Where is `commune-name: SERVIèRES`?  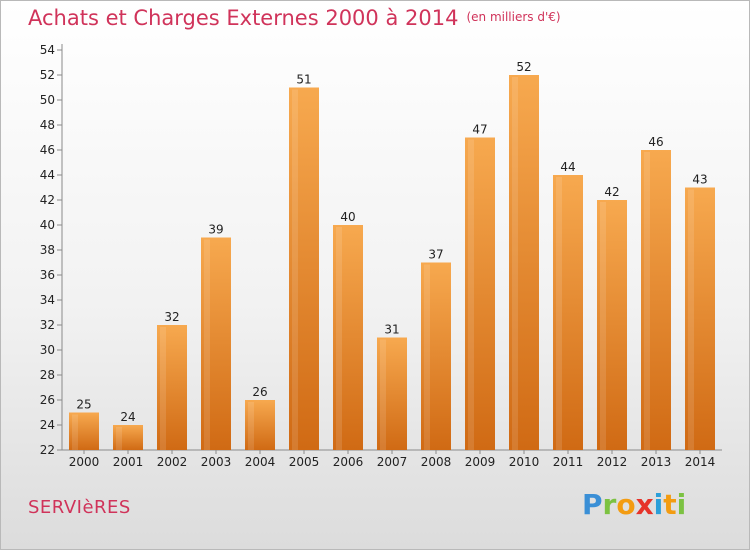 commune-name: SERVIèRES is located at coordinates (79, 507).